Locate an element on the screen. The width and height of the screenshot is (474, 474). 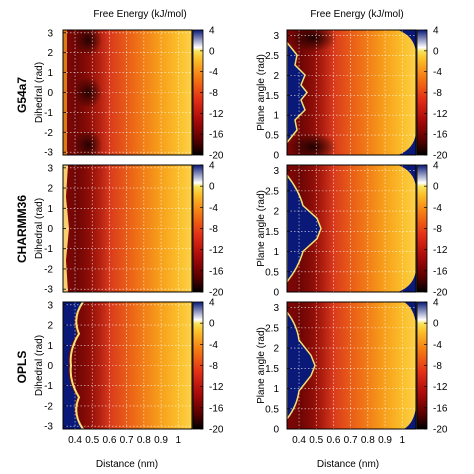
colorbar-title-right: Free Energy (kJ/mol) is located at coordinates (356, 14).